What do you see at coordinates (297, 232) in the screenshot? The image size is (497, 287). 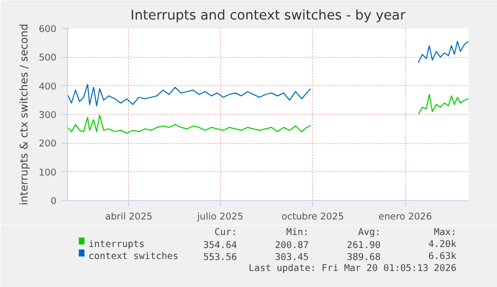 I see `text: Min:` at bounding box center [297, 232].